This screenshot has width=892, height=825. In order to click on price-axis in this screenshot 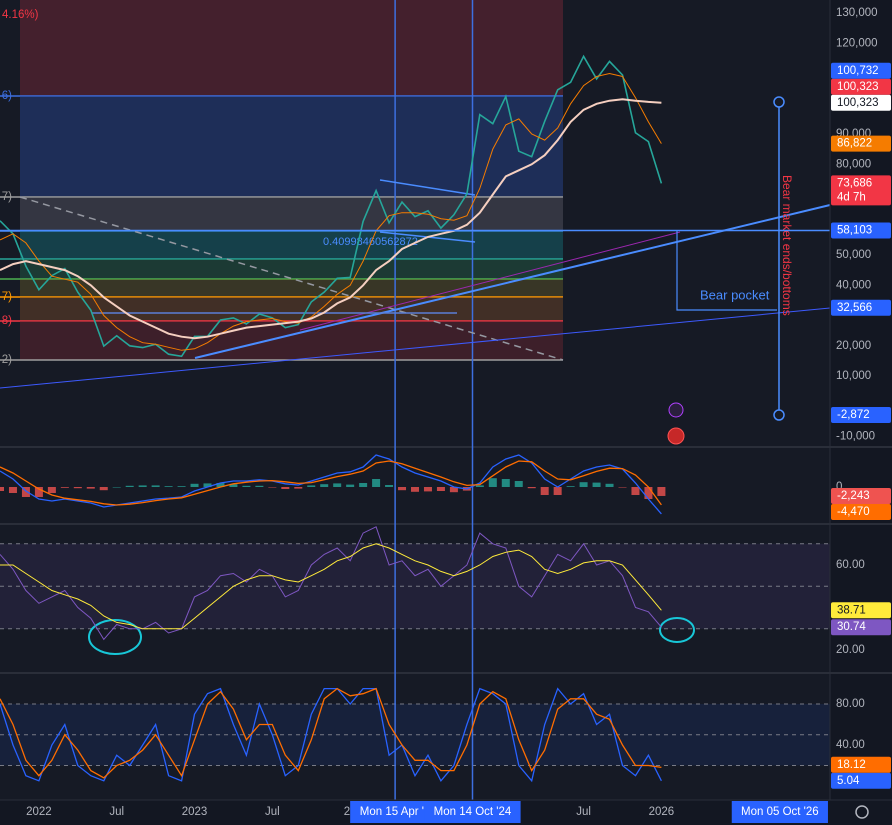, I will do `click(861, 400)`.